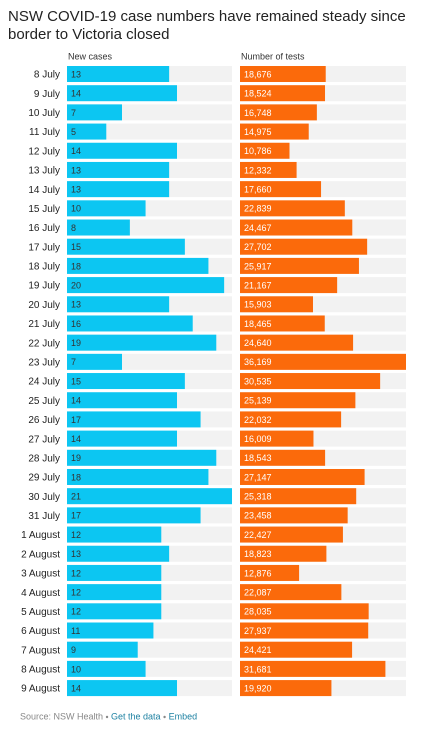 The height and width of the screenshot is (730, 430). Describe the element at coordinates (258, 420) in the screenshot. I see `value-label: 22,032` at that location.